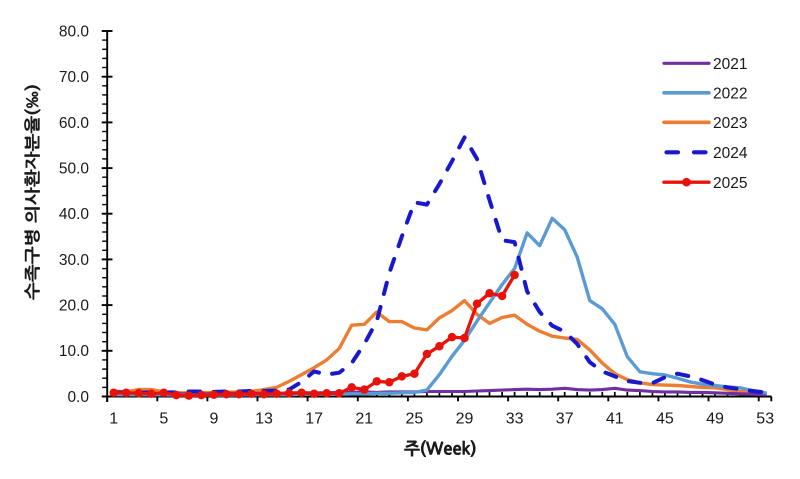 Image resolution: width=800 pixels, height=479 pixels. What do you see at coordinates (665, 419) in the screenshot?
I see `svg-text: 45` at bounding box center [665, 419].